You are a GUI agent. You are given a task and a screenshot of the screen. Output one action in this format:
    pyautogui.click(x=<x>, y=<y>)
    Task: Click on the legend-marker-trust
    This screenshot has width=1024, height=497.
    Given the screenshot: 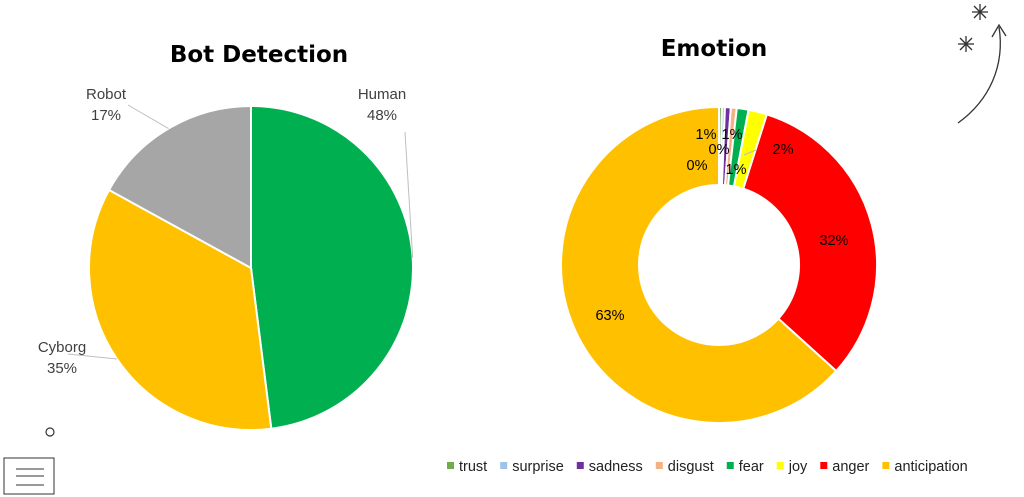 What is the action you would take?
    pyautogui.click(x=450, y=465)
    